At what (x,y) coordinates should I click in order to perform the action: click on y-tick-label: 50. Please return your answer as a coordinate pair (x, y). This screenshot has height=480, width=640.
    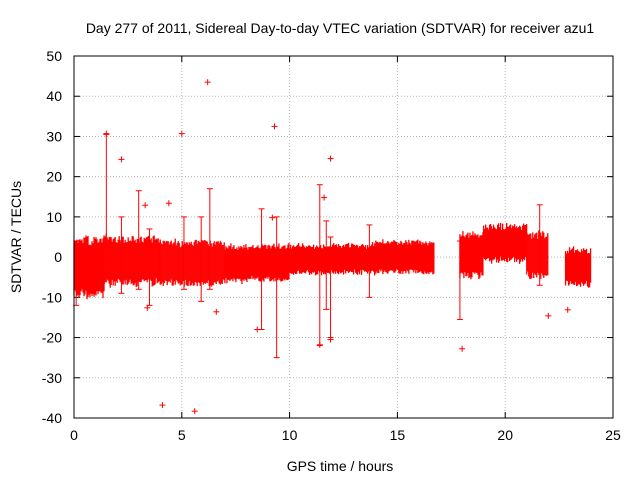
    Looking at the image, I should click on (54, 56).